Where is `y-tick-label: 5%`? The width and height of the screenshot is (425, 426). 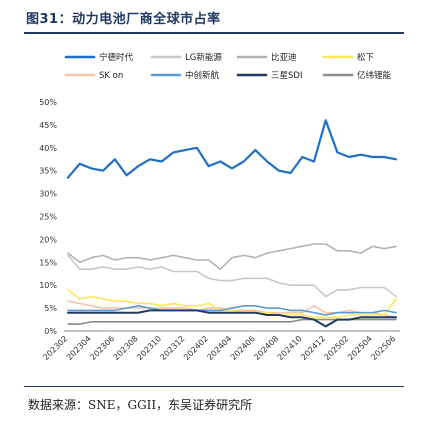 y-tick-label: 5% is located at coordinates (50, 308).